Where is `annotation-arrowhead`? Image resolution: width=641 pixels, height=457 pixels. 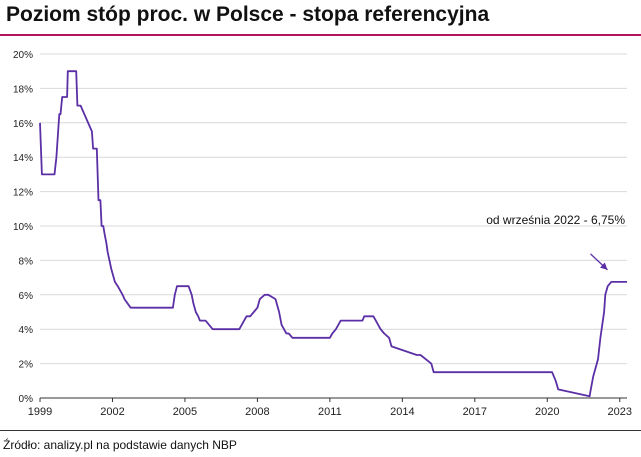
annotation-arrowhead is located at coordinates (604, 266).